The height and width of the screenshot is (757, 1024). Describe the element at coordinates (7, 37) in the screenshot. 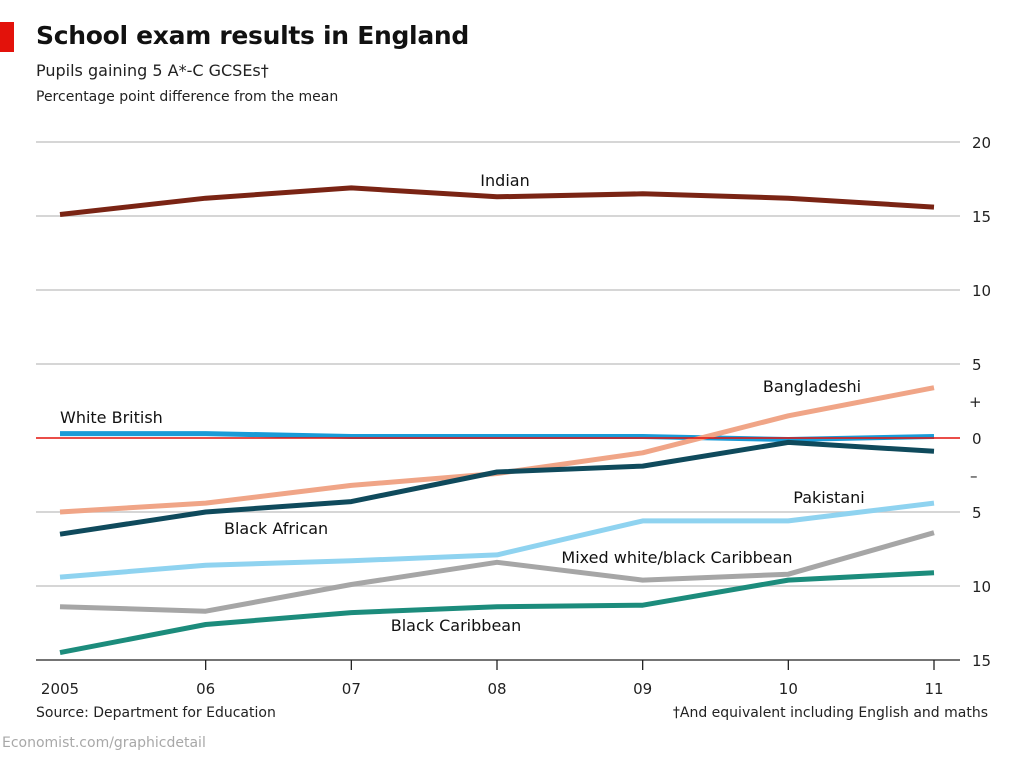

I see `brand-red-tag` at that location.